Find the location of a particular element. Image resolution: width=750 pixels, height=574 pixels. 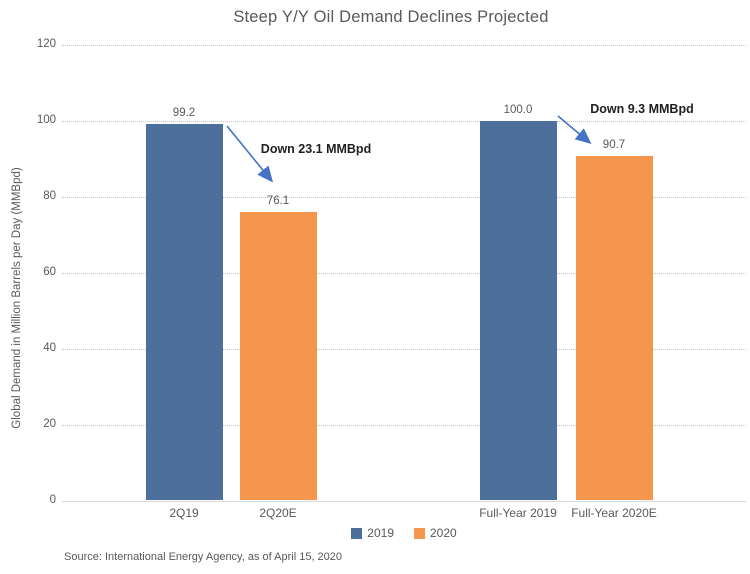

y-tick-label: 100 is located at coordinates (46, 120).